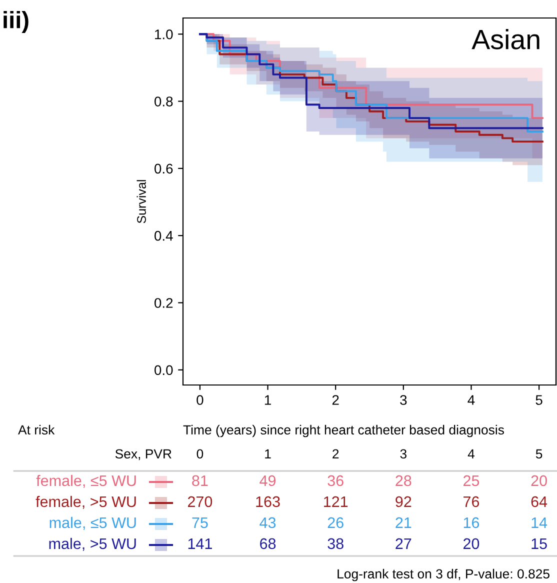 This screenshot has height=583, width=557. Describe the element at coordinates (268, 502) in the screenshot. I see `text: 163` at that location.